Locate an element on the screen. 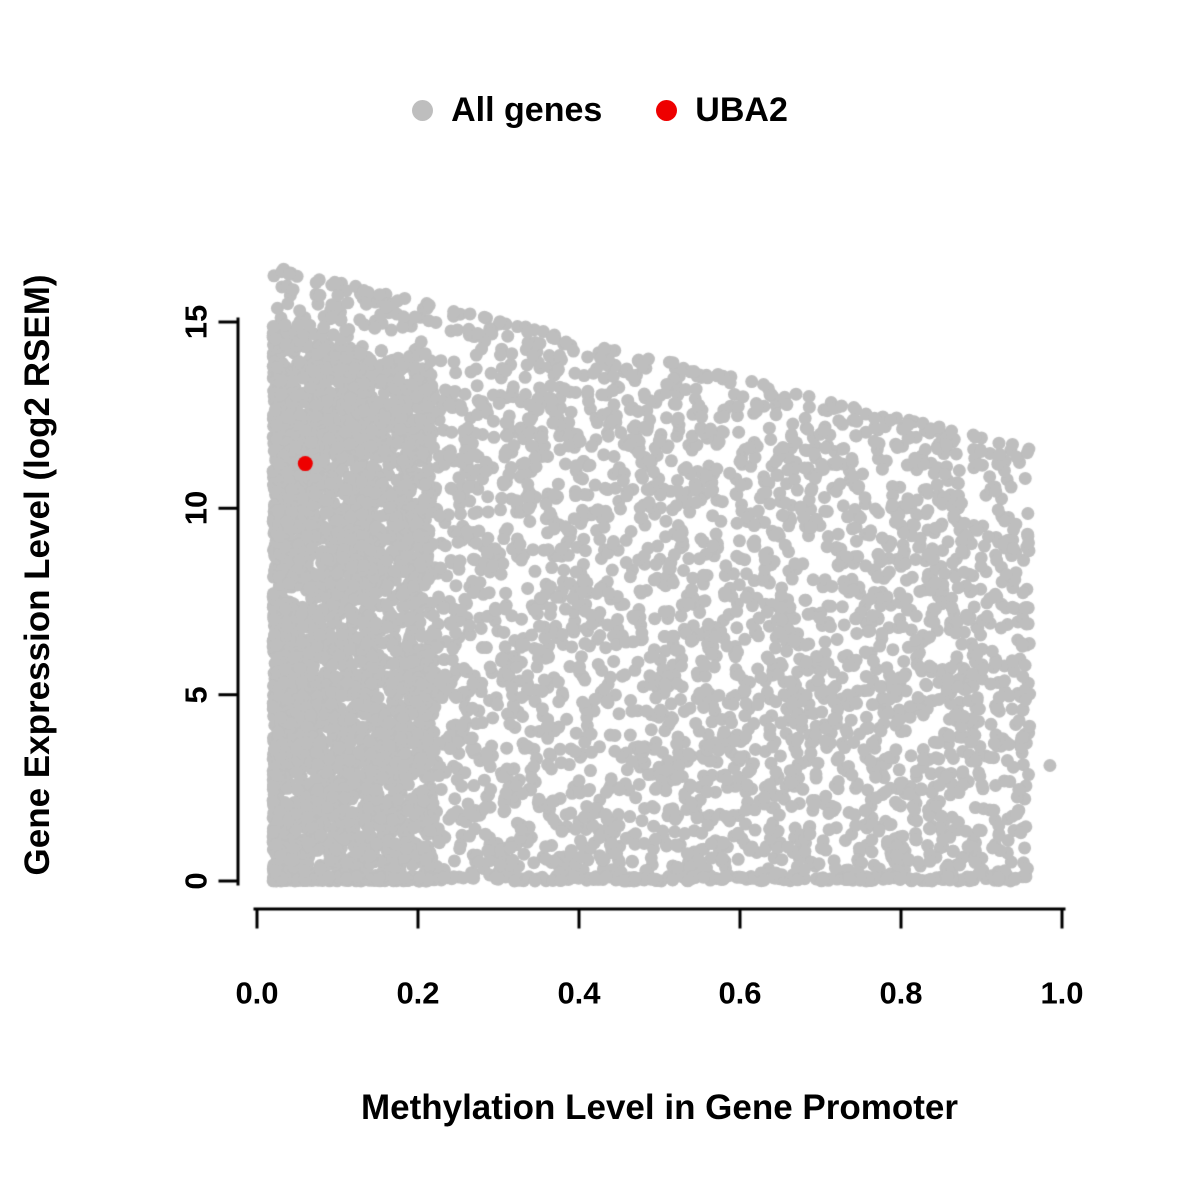 This screenshot has width=1200, height=1200. x-axis-label: Methylation Level in Gene Promoter is located at coordinates (659, 1107).